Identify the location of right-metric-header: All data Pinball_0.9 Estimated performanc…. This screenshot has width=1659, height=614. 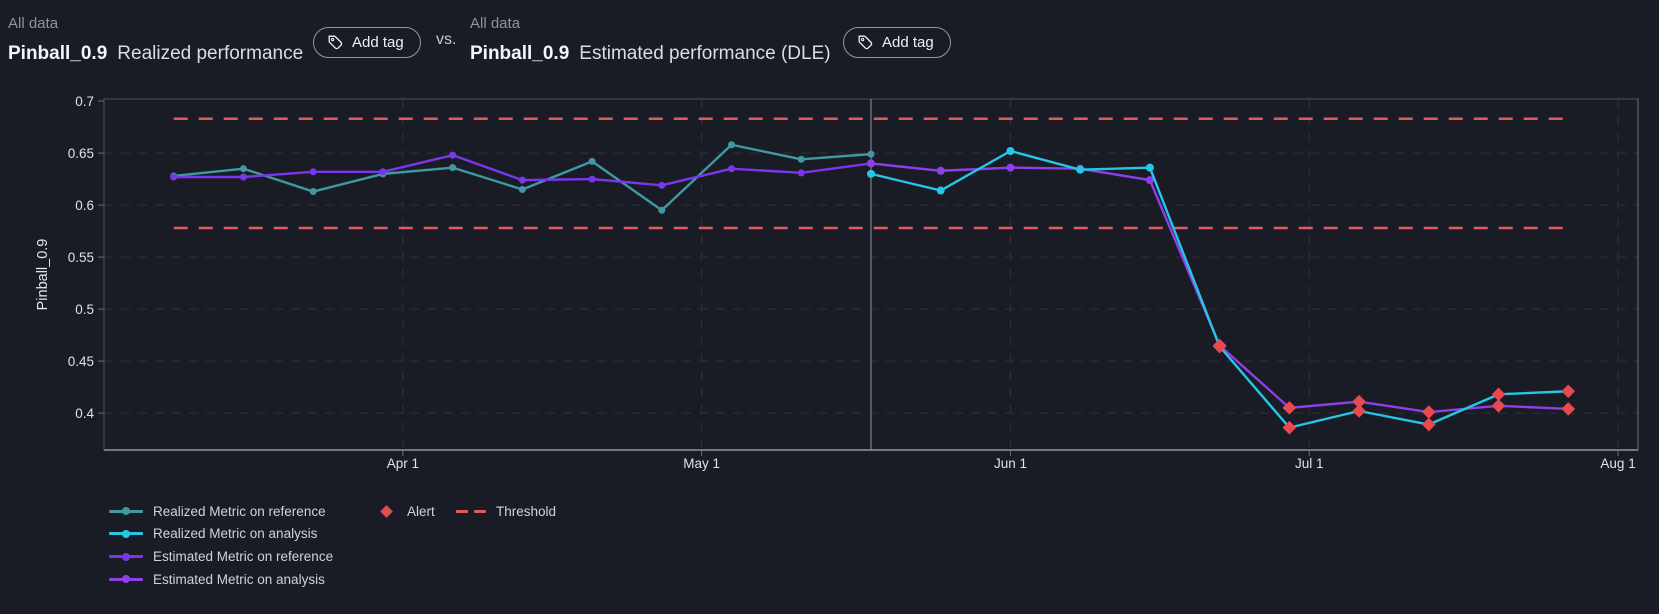
(650, 39).